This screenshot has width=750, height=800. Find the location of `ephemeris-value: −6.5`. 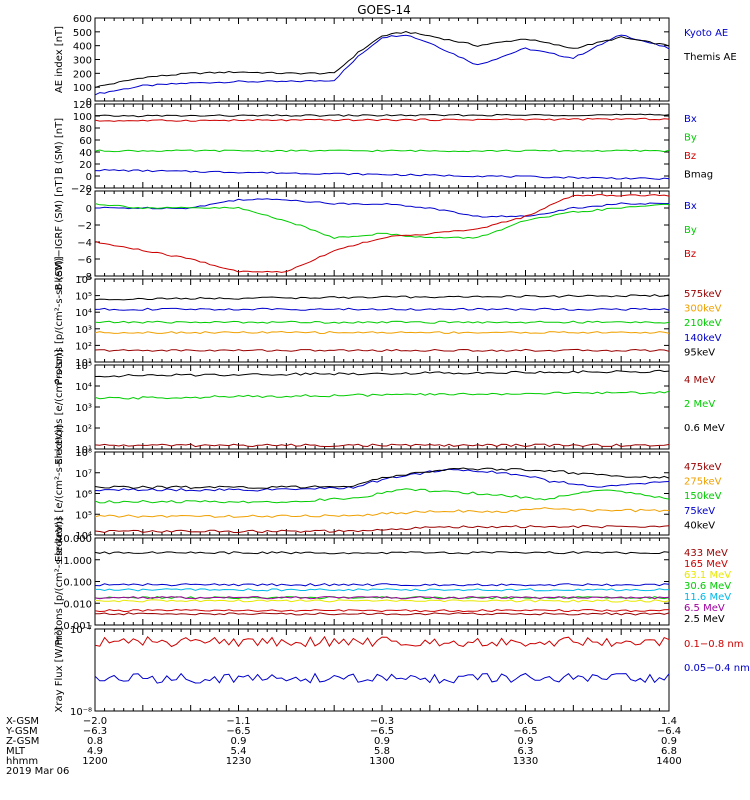

ephemeris-value: −6.5 is located at coordinates (382, 731).